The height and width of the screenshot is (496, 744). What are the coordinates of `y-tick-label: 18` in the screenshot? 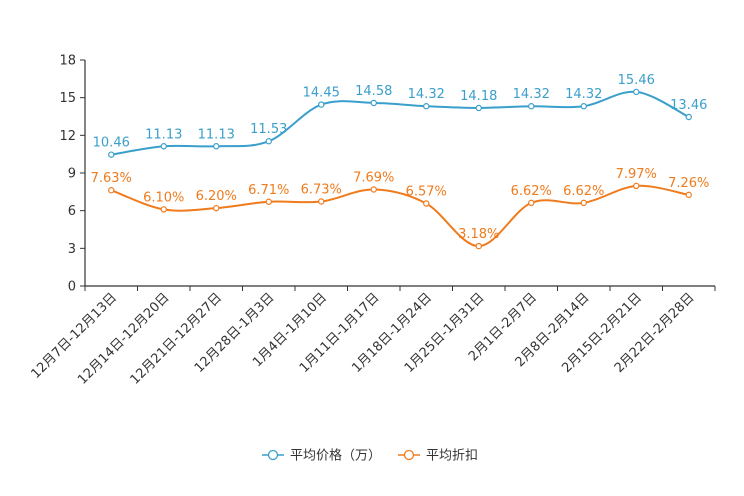 It's located at (67, 61).